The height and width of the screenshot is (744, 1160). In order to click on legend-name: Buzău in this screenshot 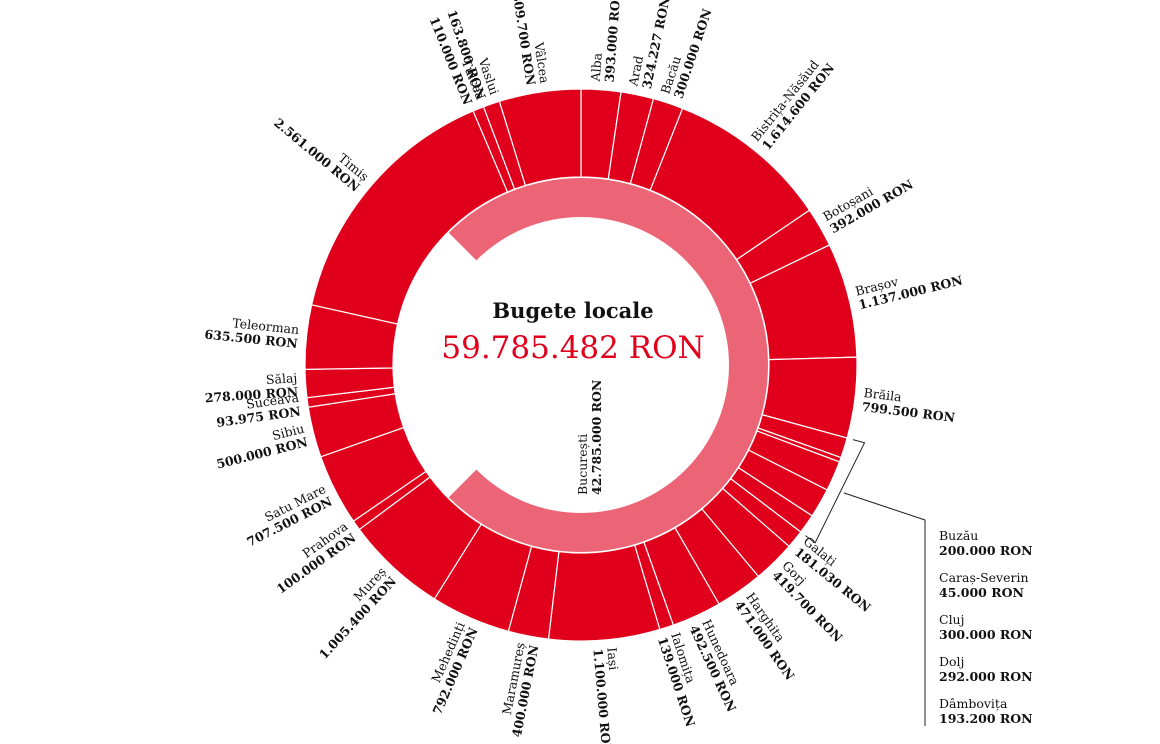, I will do `click(958, 535)`.